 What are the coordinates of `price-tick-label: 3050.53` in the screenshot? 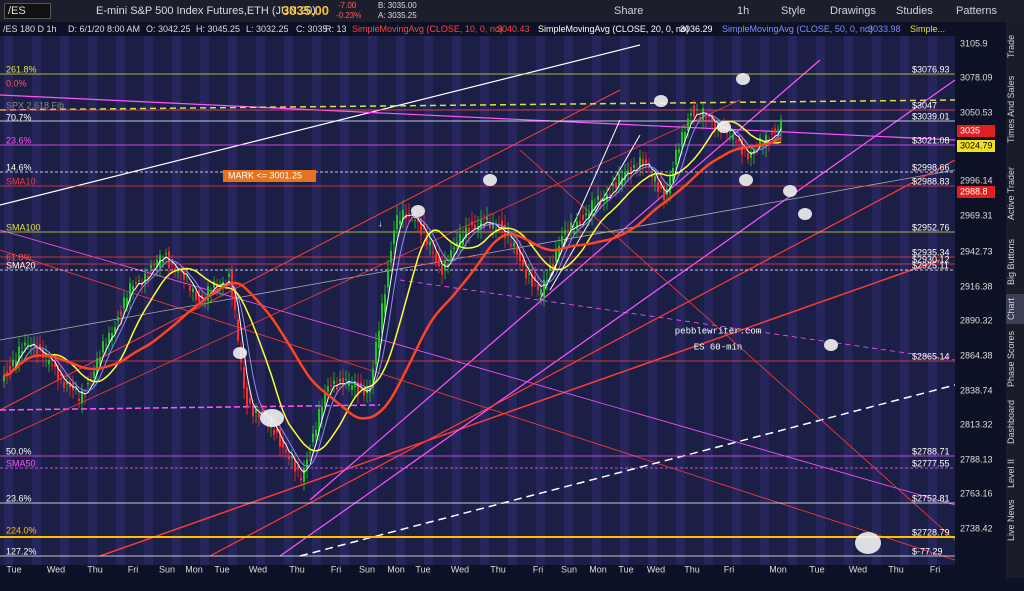 It's located at (976, 112).